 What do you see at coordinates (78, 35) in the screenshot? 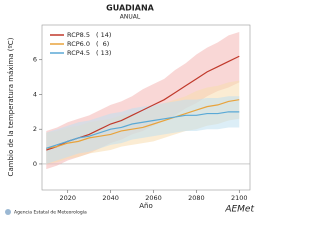
I see `legend-label: RCP8.5` at bounding box center [78, 35].